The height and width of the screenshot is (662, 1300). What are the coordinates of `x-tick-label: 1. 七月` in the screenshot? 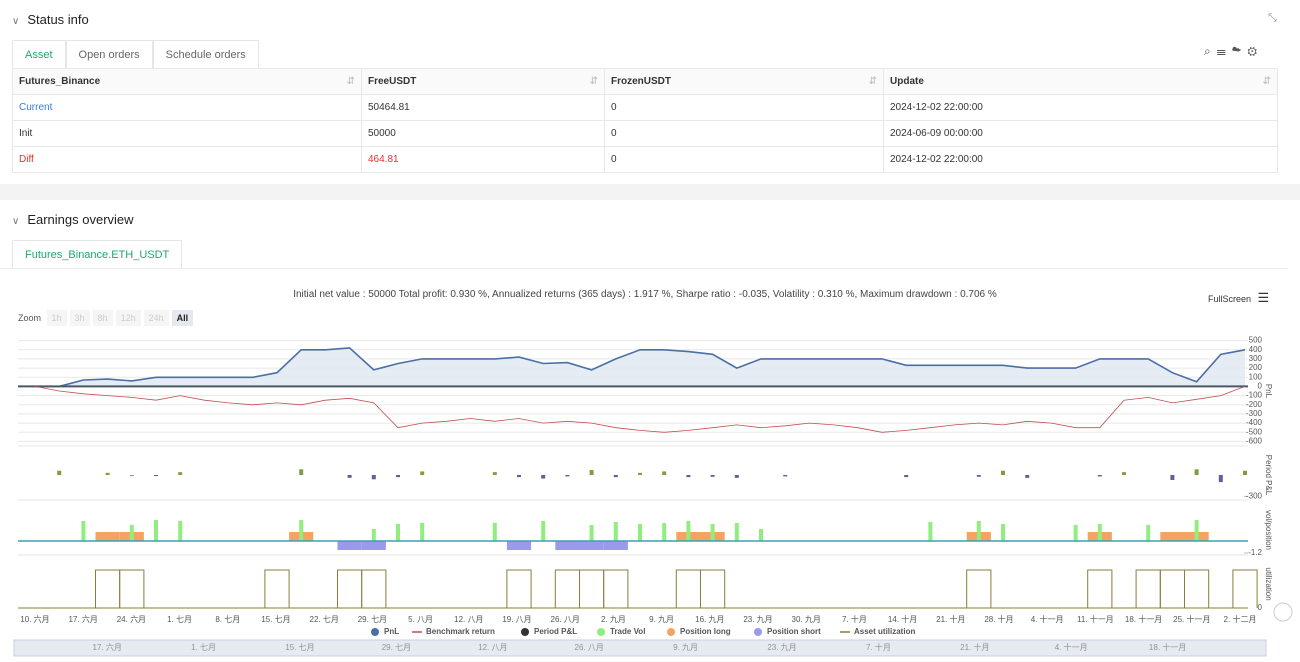 It's located at (179, 619).